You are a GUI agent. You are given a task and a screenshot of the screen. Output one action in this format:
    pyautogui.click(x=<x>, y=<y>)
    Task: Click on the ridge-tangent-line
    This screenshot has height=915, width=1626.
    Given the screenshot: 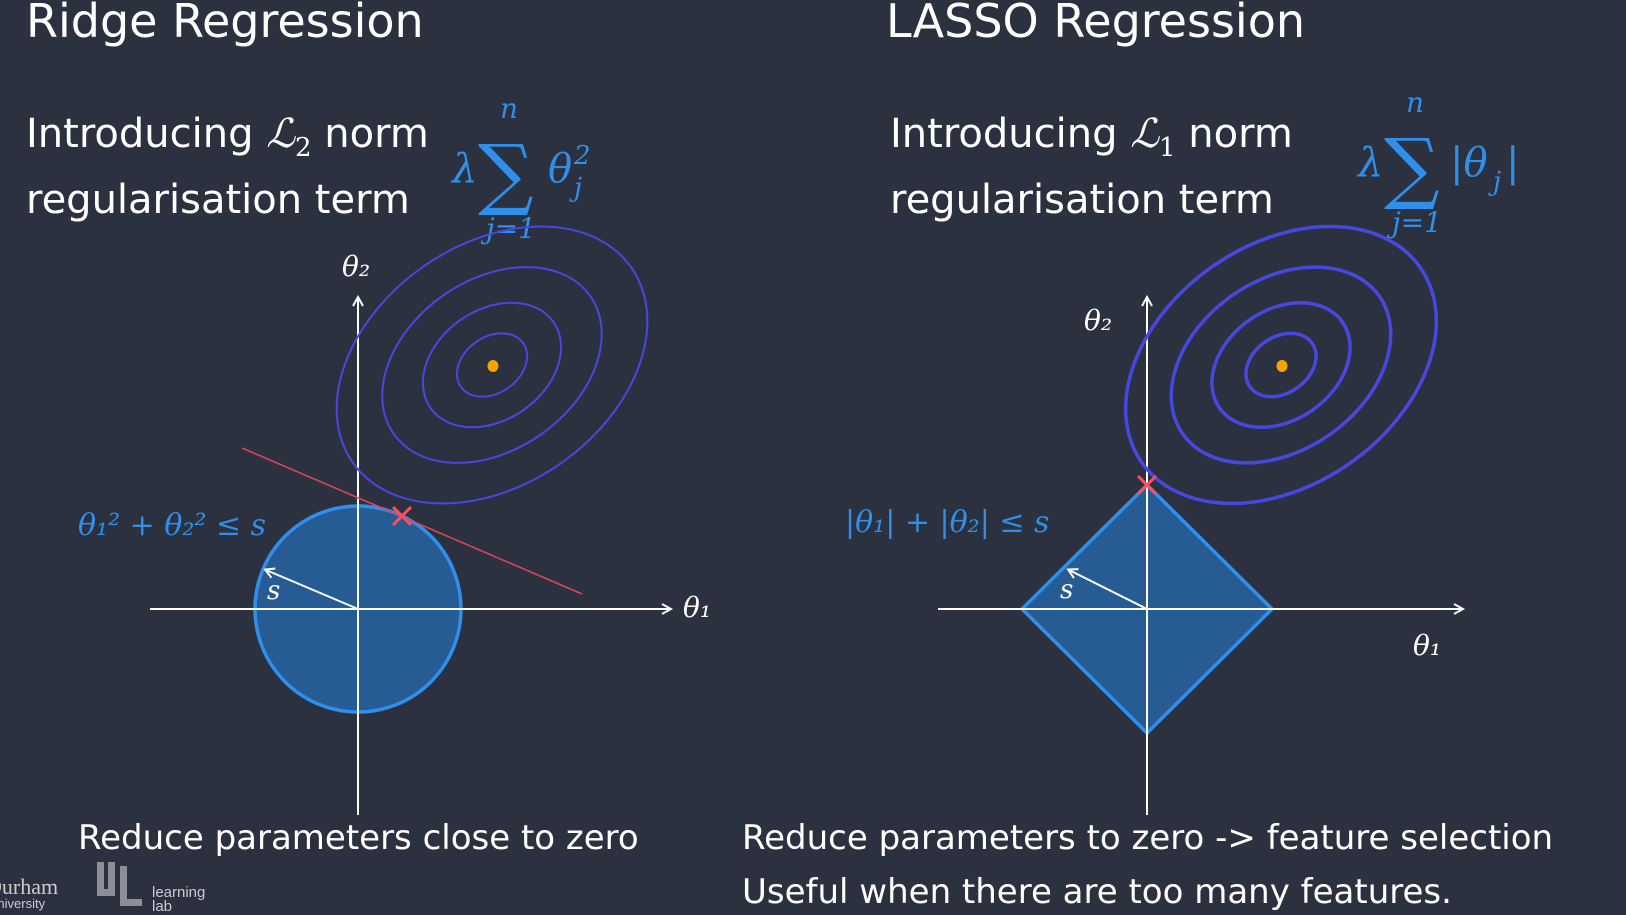 What is the action you would take?
    pyautogui.click(x=412, y=521)
    